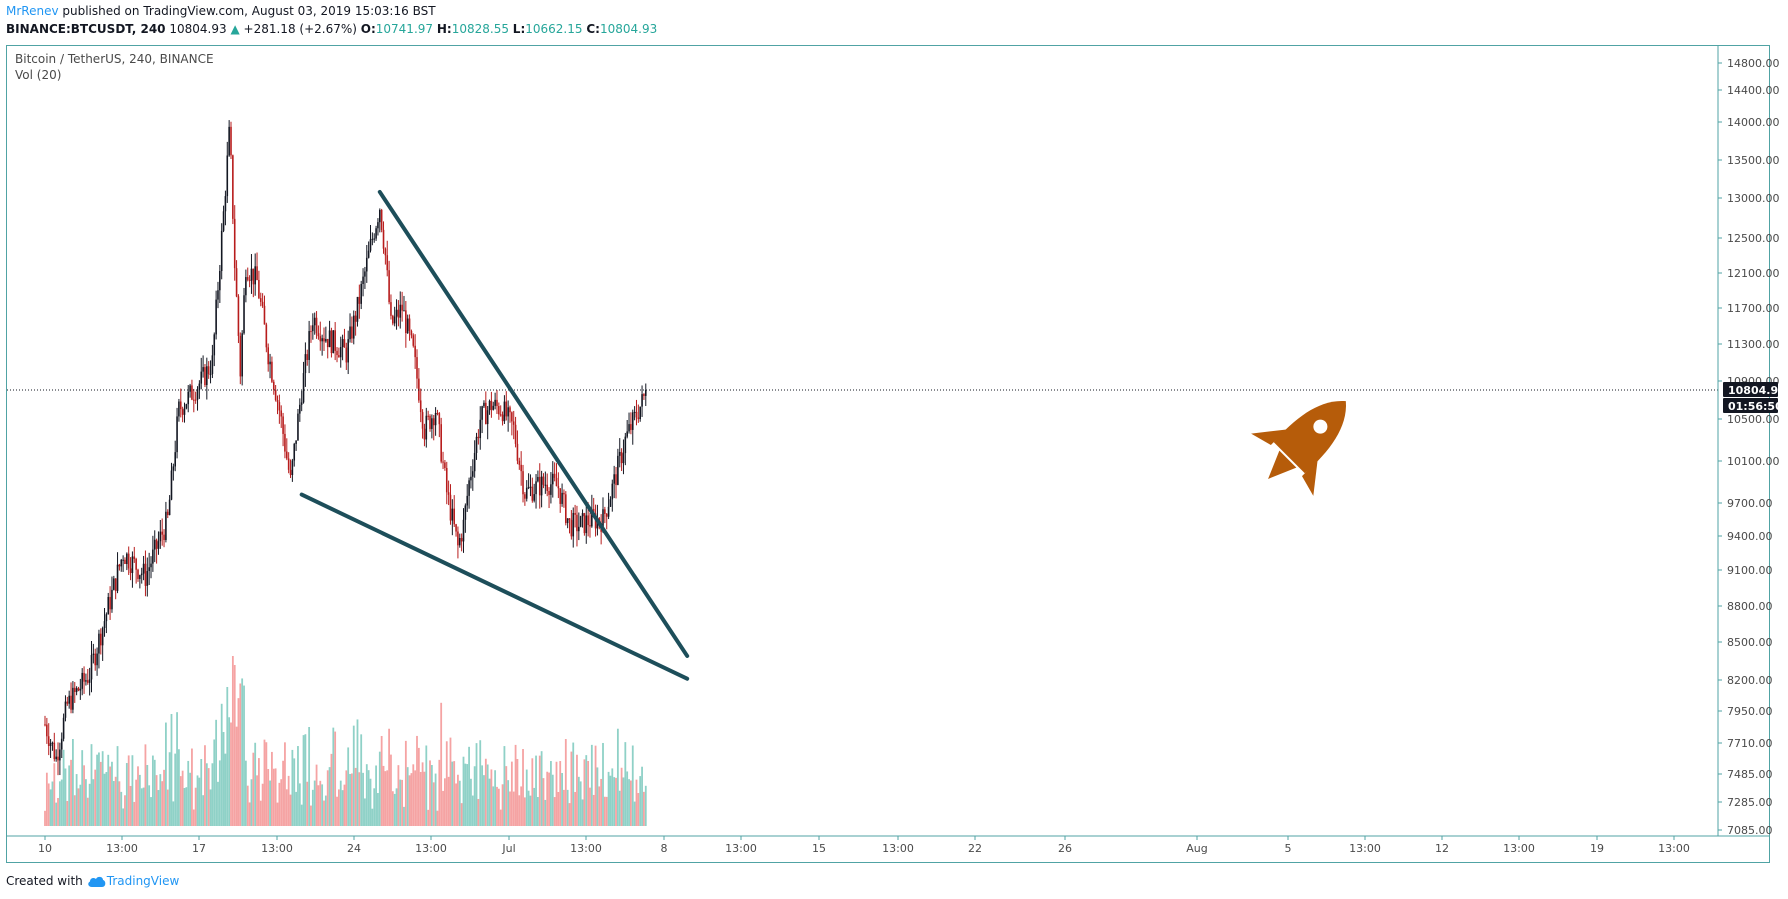 The width and height of the screenshot is (1788, 899). What do you see at coordinates (494, 586) in the screenshot?
I see `trendline-lower` at bounding box center [494, 586].